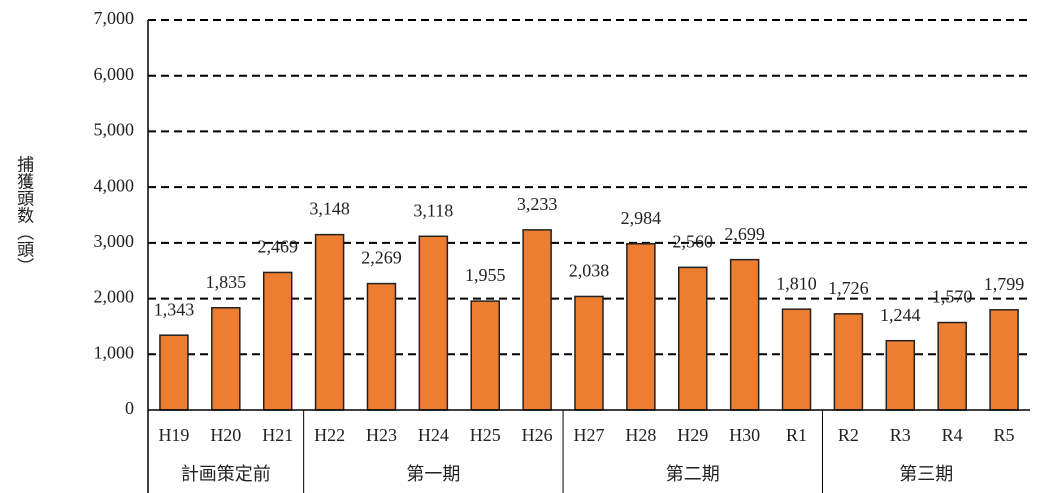 The width and height of the screenshot is (1039, 493). What do you see at coordinates (926, 474) in the screenshot?
I see `group-label: 第三期` at bounding box center [926, 474].